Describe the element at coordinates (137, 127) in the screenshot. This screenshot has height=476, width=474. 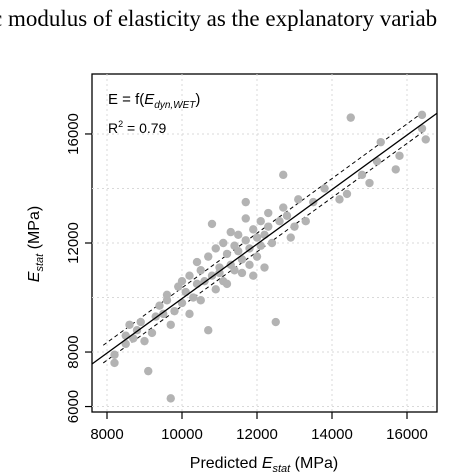
I see `r-squared-annotation: R2 = 0.79` at that location.